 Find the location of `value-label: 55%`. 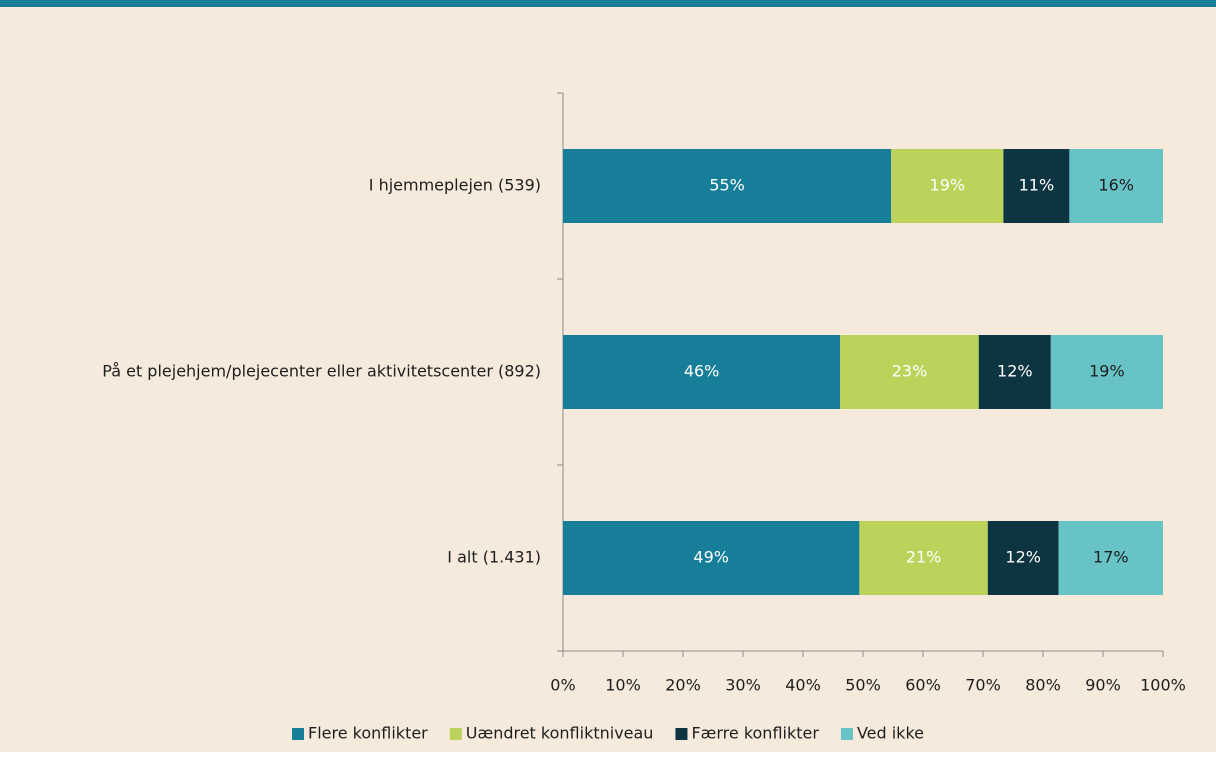

value-label: 55% is located at coordinates (727, 185).